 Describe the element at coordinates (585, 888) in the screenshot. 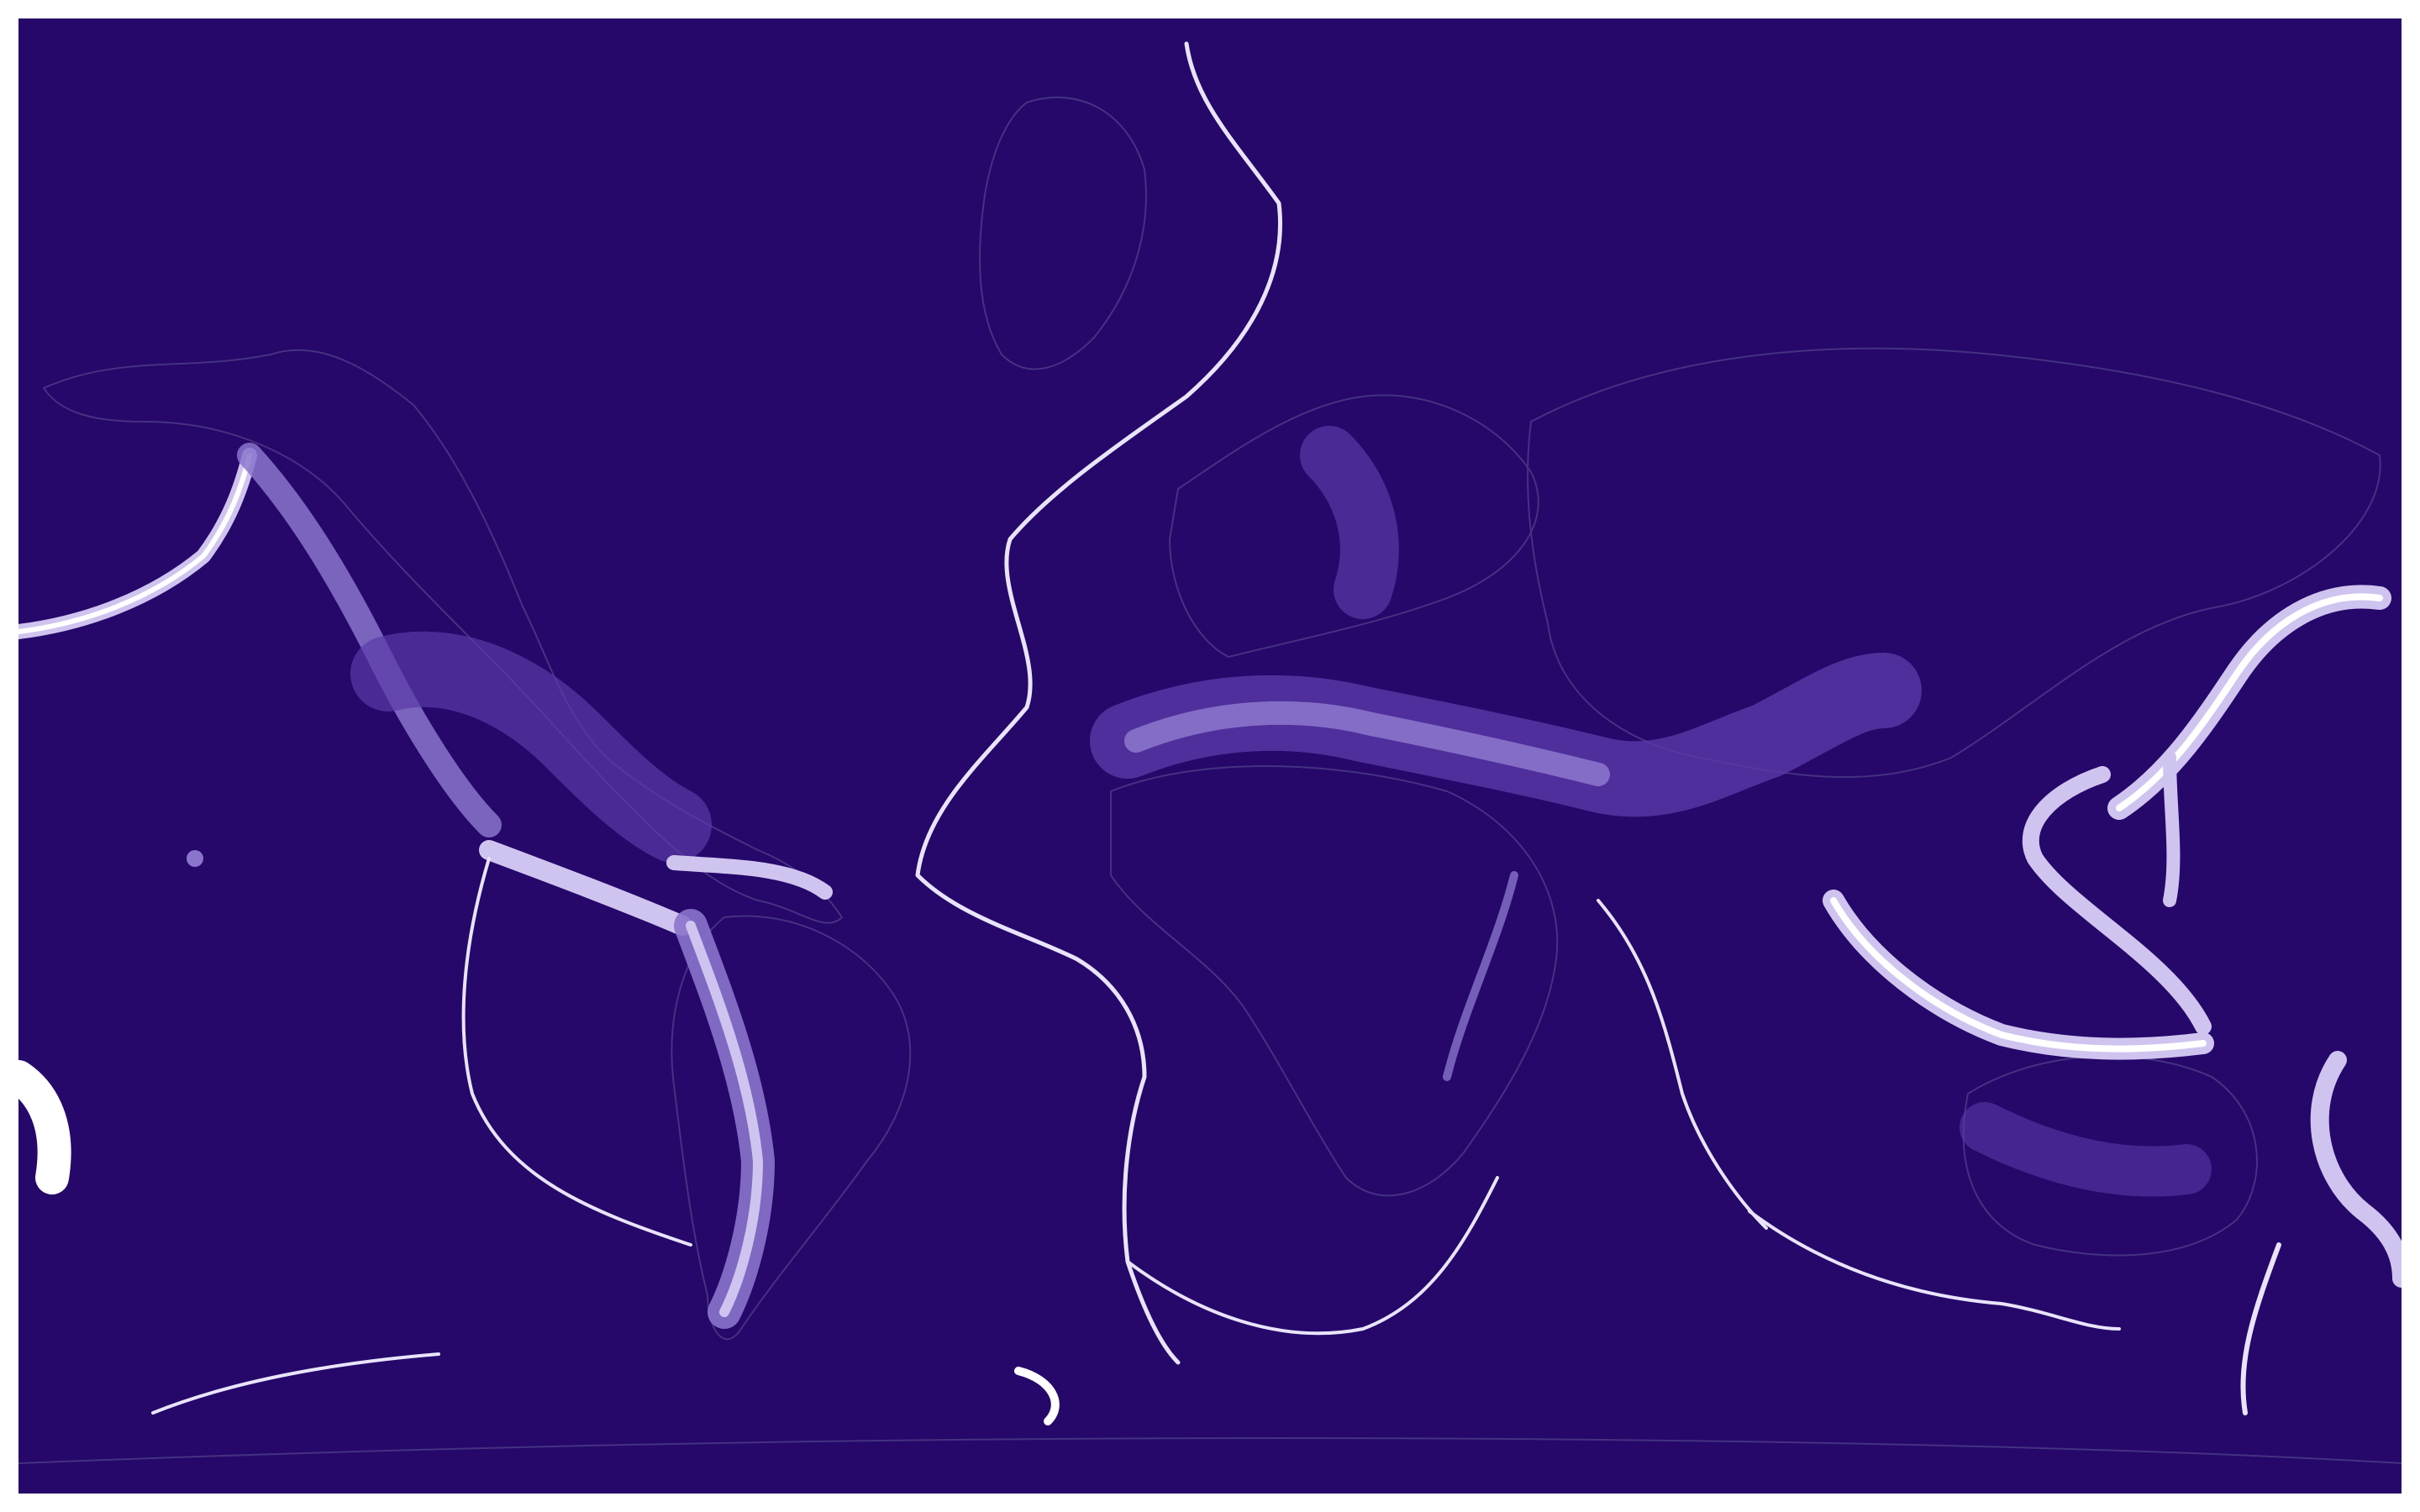

I see `central-america-band` at that location.